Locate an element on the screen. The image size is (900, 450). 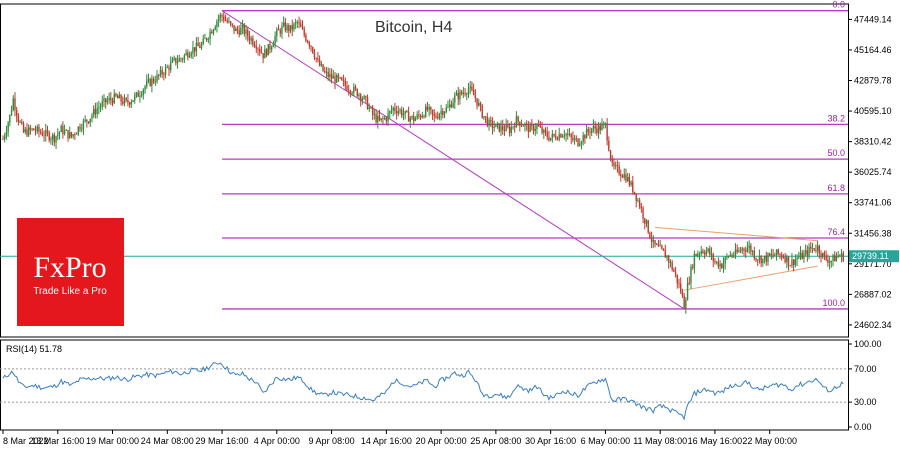
x-tick-label: 20 Apr 00:00 is located at coordinates (441, 441).